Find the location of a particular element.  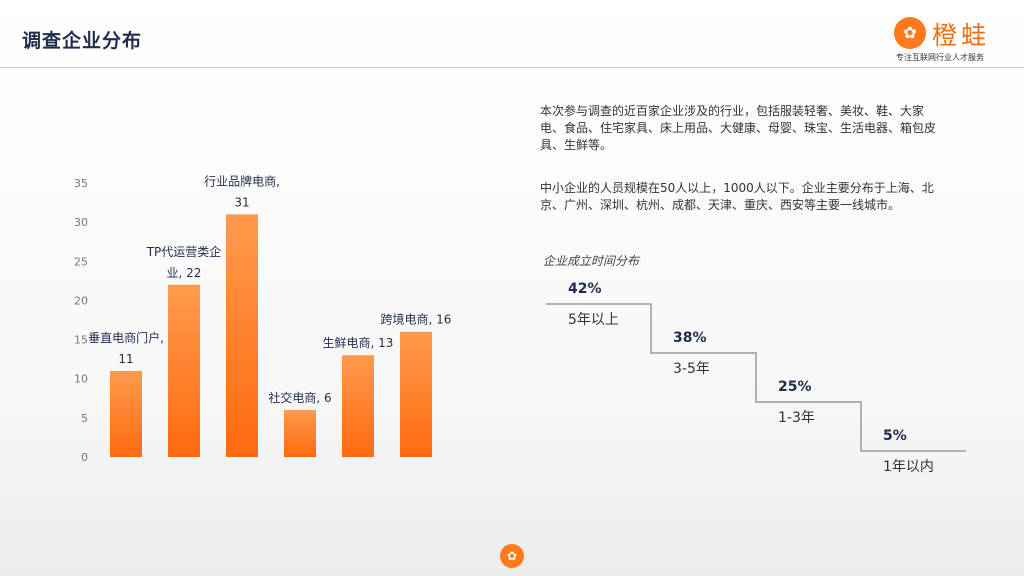

logo-tagline: 专注互联网行业人才服务 is located at coordinates (940, 57).